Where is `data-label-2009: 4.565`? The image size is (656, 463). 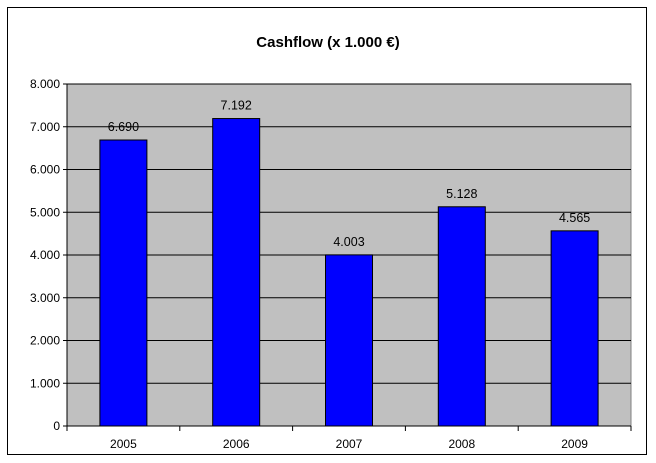
data-label-2009: 4.565 is located at coordinates (574, 218).